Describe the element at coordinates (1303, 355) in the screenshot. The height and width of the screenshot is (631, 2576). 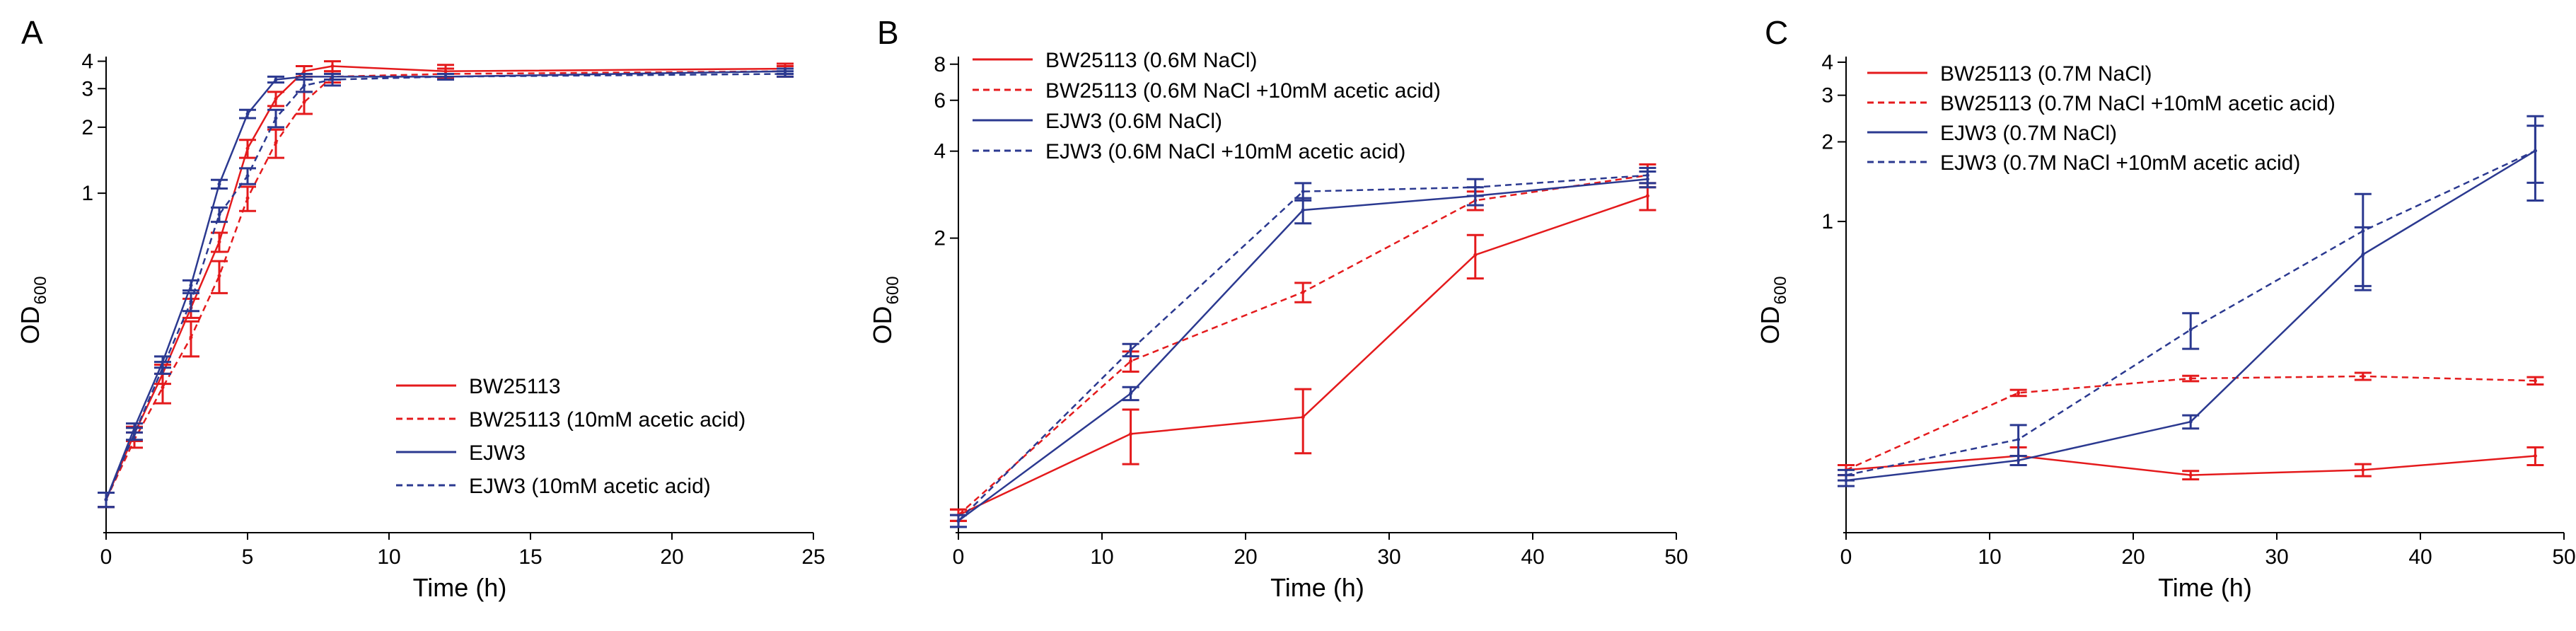
I see `series-line` at that location.